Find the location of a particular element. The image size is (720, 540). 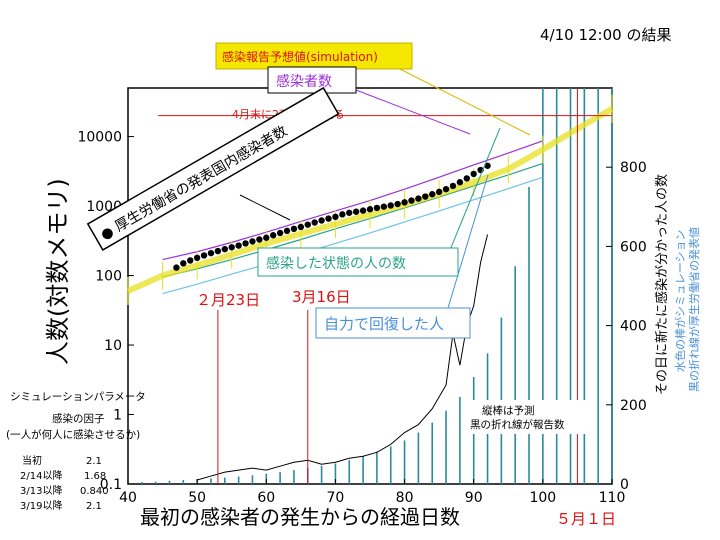

x-tick-label: 60 is located at coordinates (266, 498).